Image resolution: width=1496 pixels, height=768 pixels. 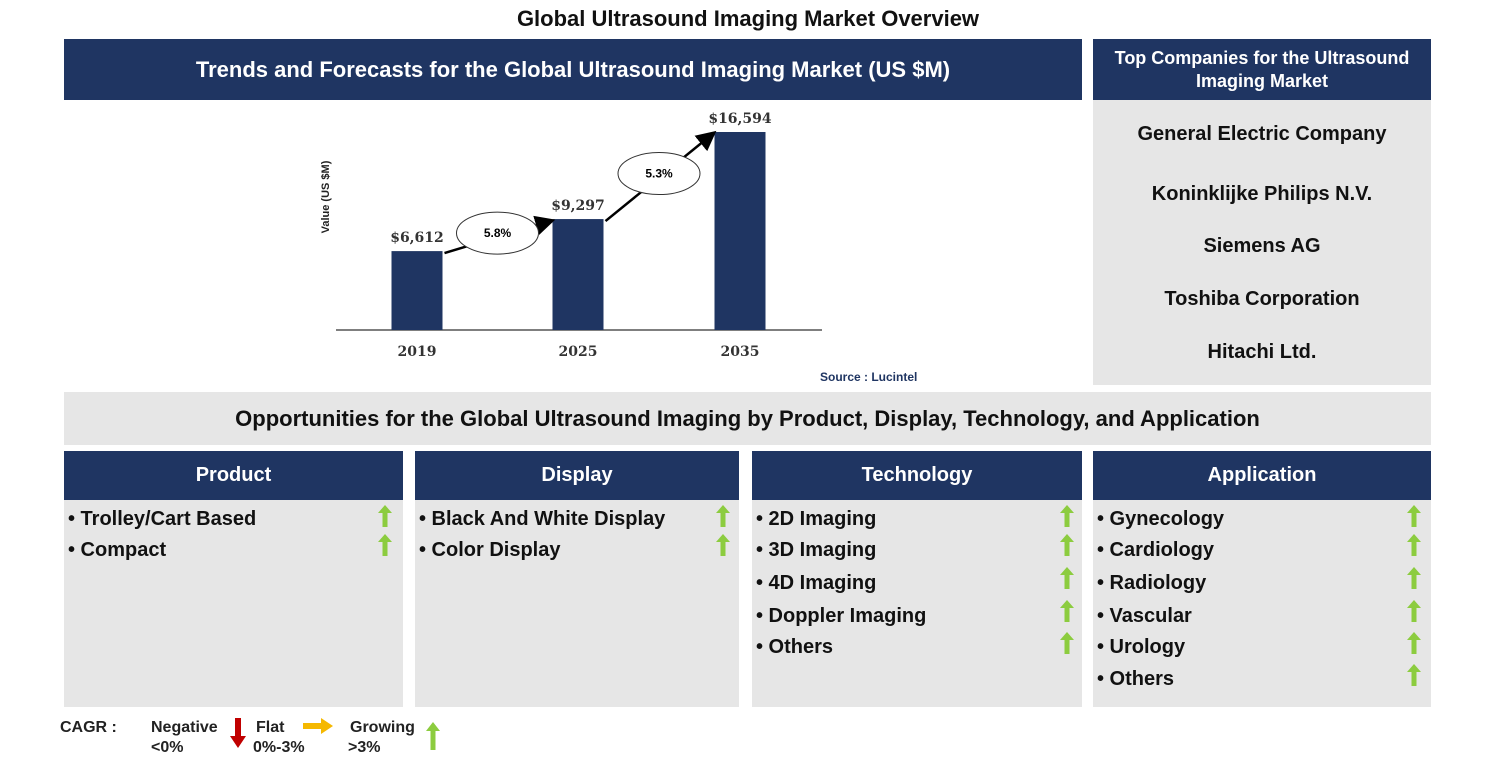 What do you see at coordinates (326, 196) in the screenshot?
I see `y-axis-label: Value (US $M)` at bounding box center [326, 196].